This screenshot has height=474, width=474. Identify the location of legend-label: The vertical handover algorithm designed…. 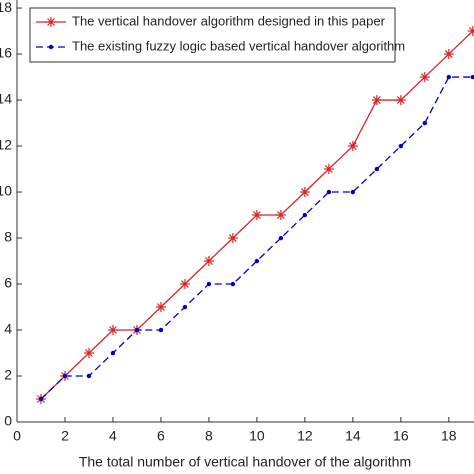
(229, 20).